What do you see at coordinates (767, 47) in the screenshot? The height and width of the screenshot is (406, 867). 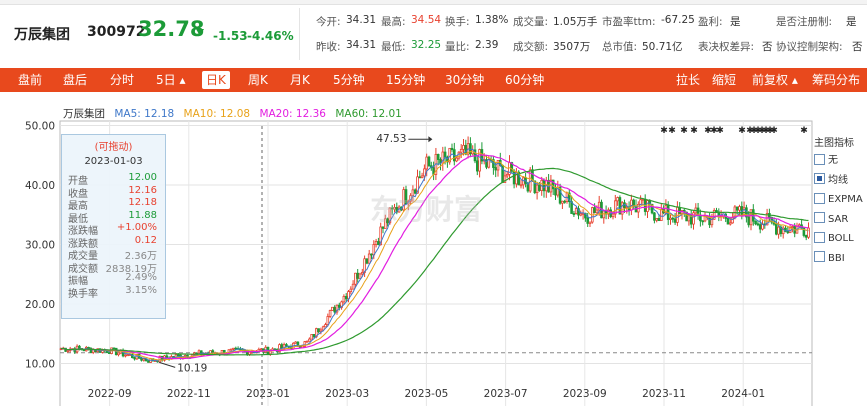 I see `quote-value: 否` at bounding box center [767, 47].